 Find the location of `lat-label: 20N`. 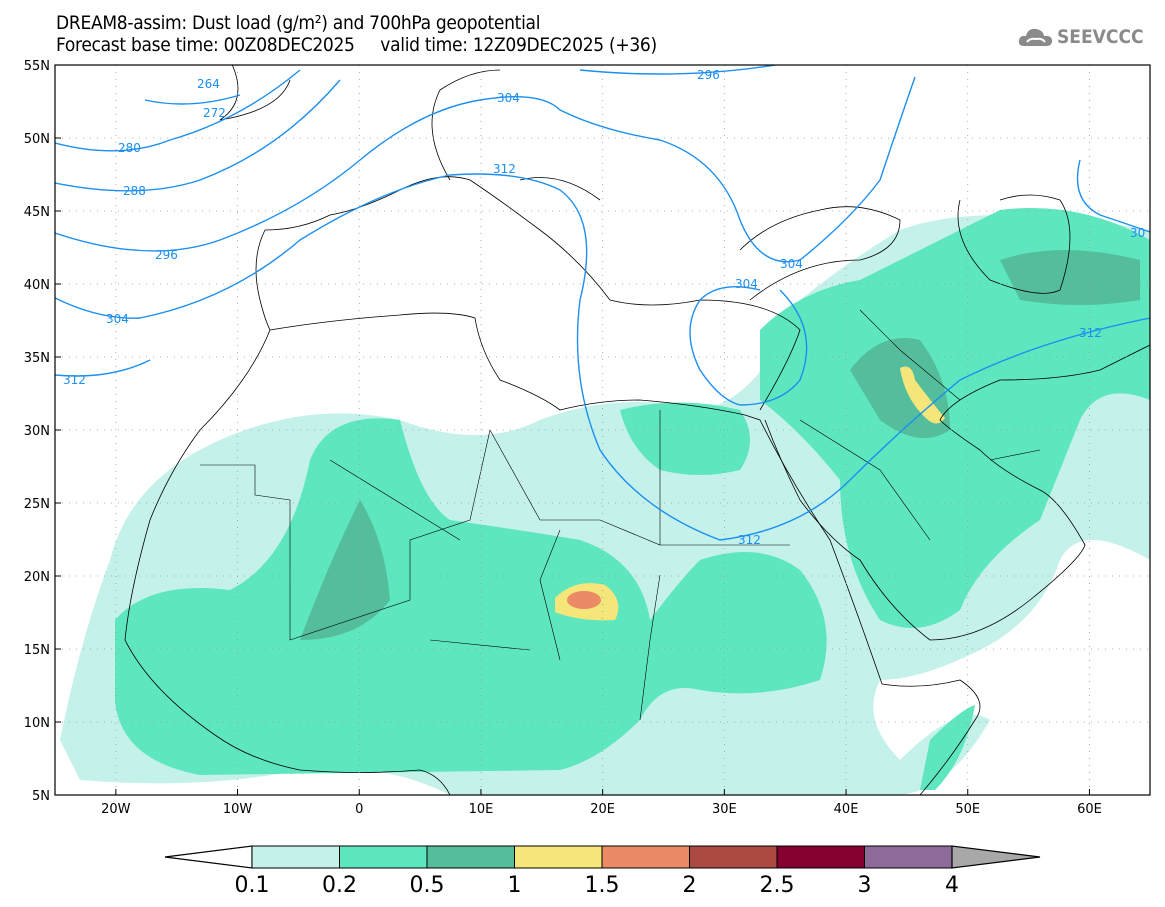

lat-label: 20N is located at coordinates (37, 577).